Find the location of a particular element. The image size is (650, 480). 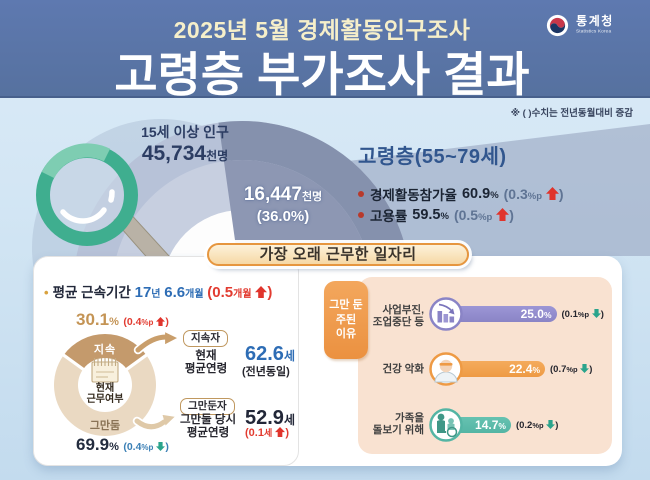

continue-delta-open: (0.4 is located at coordinates (132, 322).